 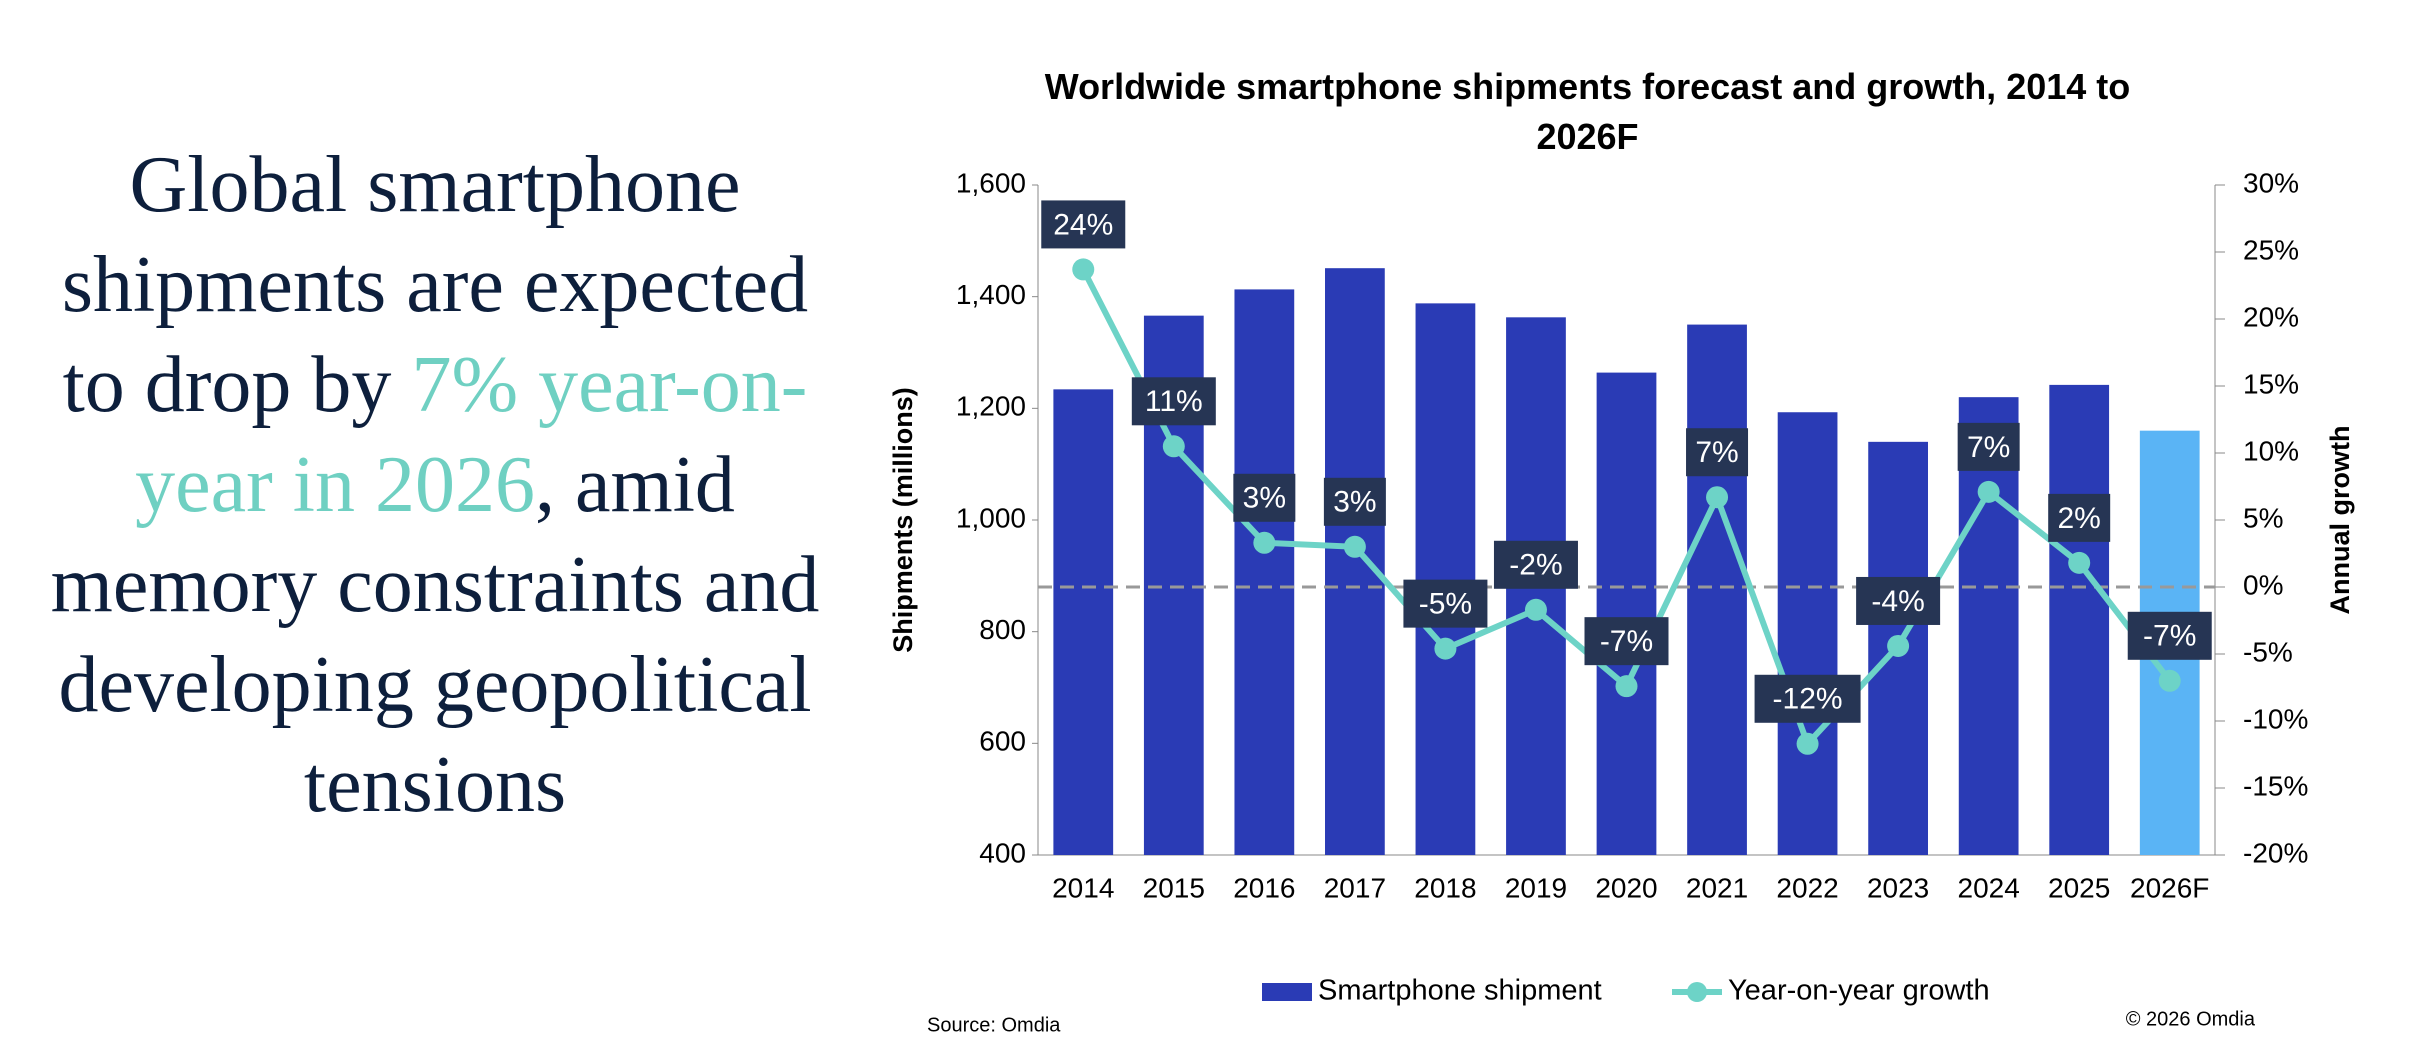 I want to click on x-tick-label: 2017, so click(x=1355, y=887).